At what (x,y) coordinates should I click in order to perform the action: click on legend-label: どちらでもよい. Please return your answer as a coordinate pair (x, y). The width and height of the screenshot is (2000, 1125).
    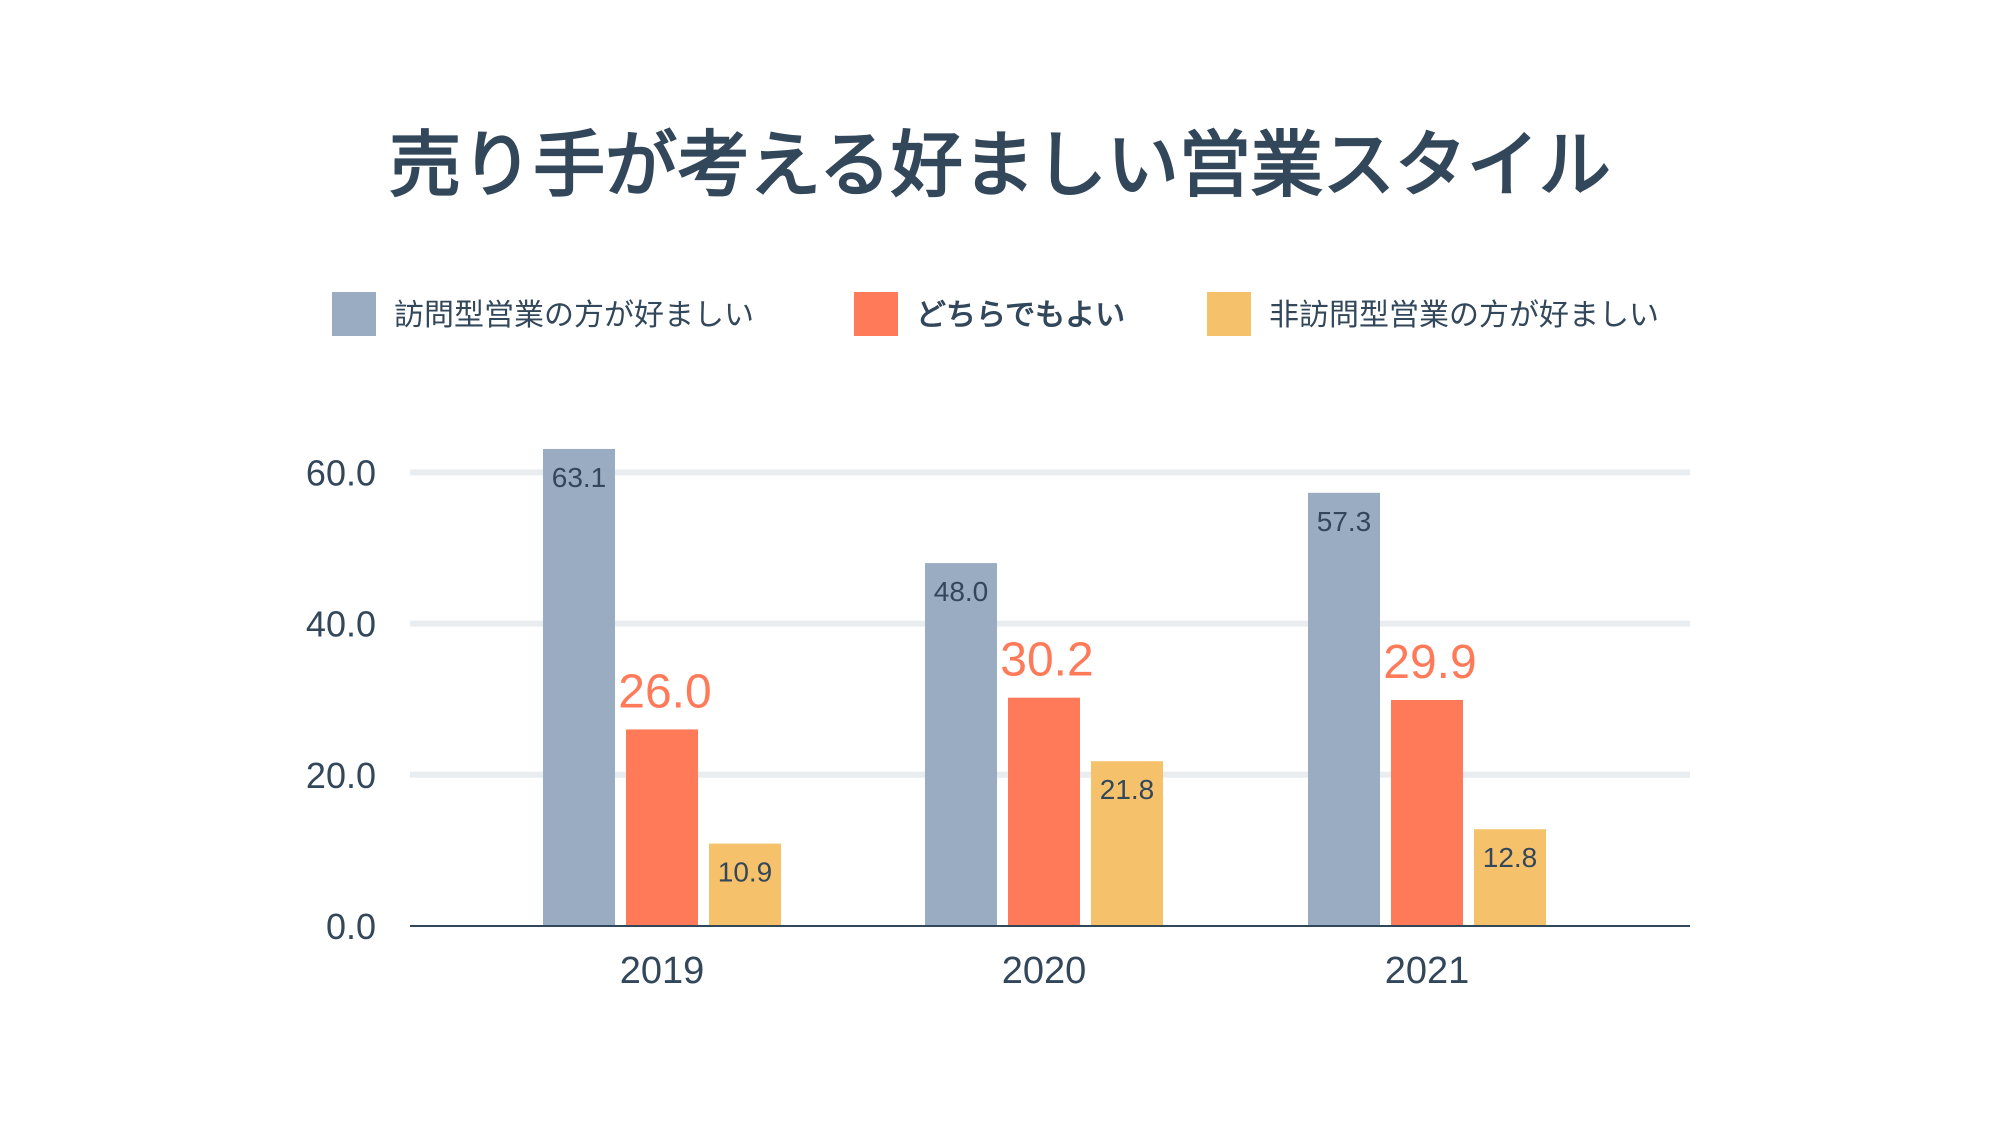
    Looking at the image, I should click on (1020, 315).